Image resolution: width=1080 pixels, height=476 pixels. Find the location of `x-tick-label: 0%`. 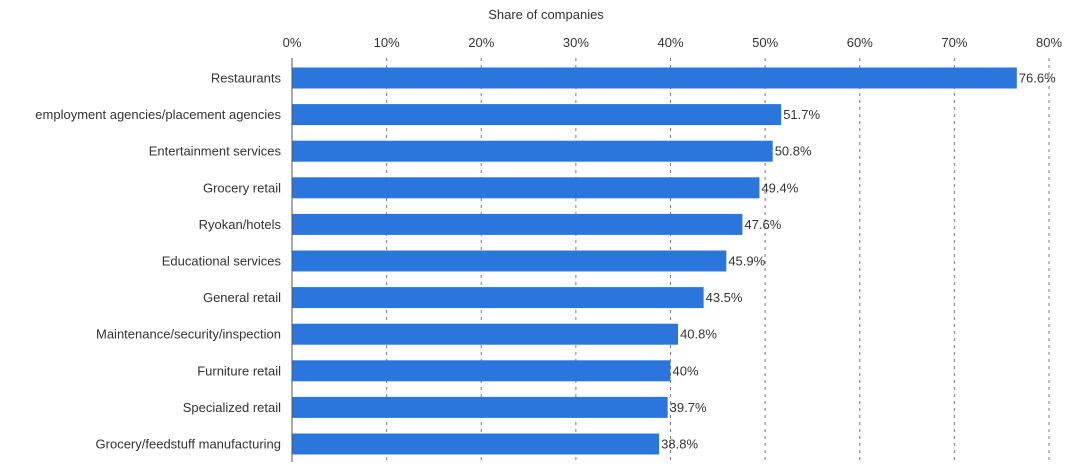

x-tick-label: 0% is located at coordinates (292, 42).